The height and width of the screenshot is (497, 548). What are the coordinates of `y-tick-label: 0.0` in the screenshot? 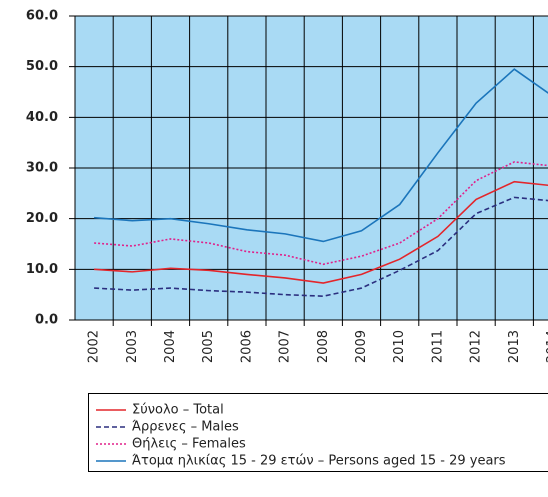 It's located at (46, 320).